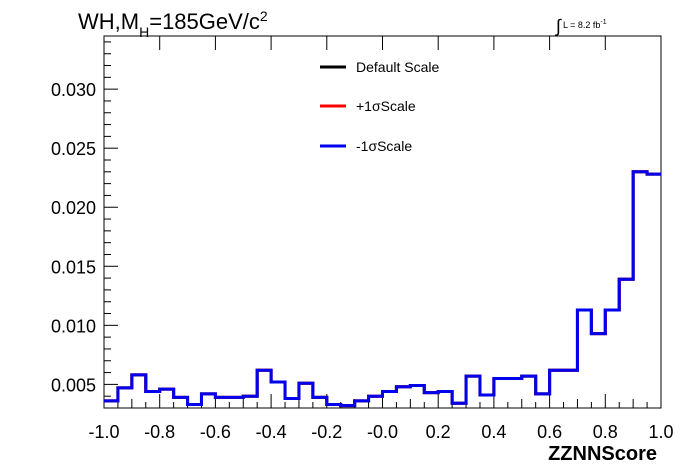 The image size is (696, 472). Describe the element at coordinates (382, 432) in the screenshot. I see `x-tick-label: -0.0` at that location.